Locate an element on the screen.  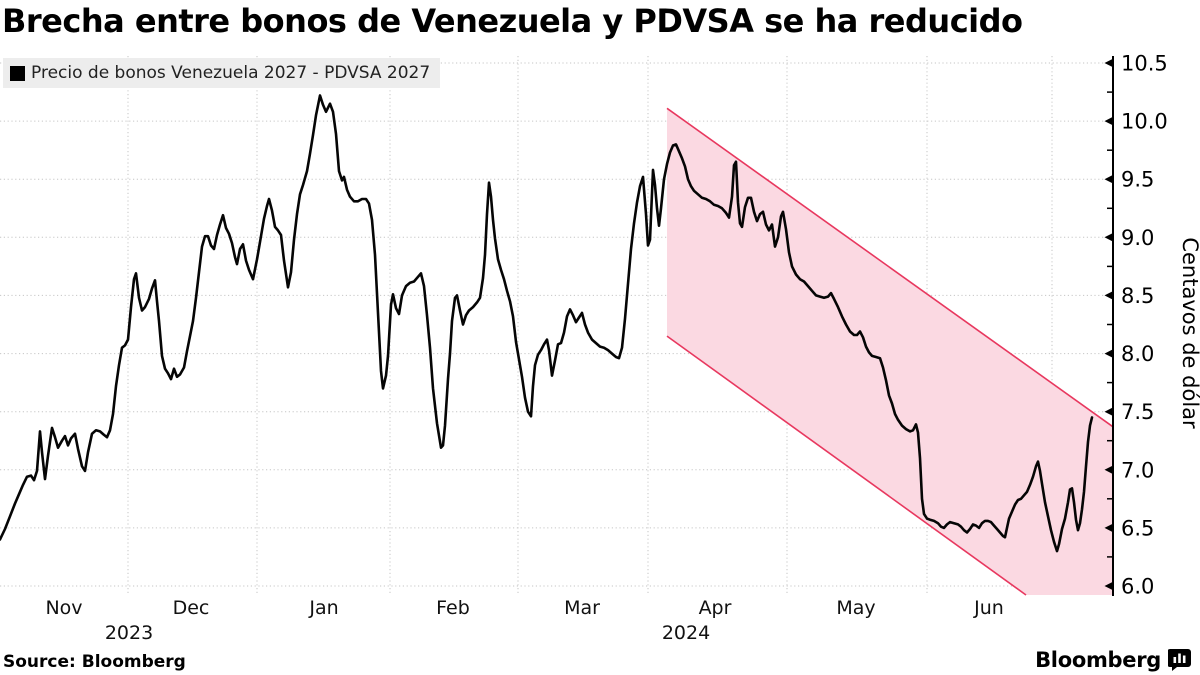
bloomberg-terminal-icon is located at coordinates (1179, 660).